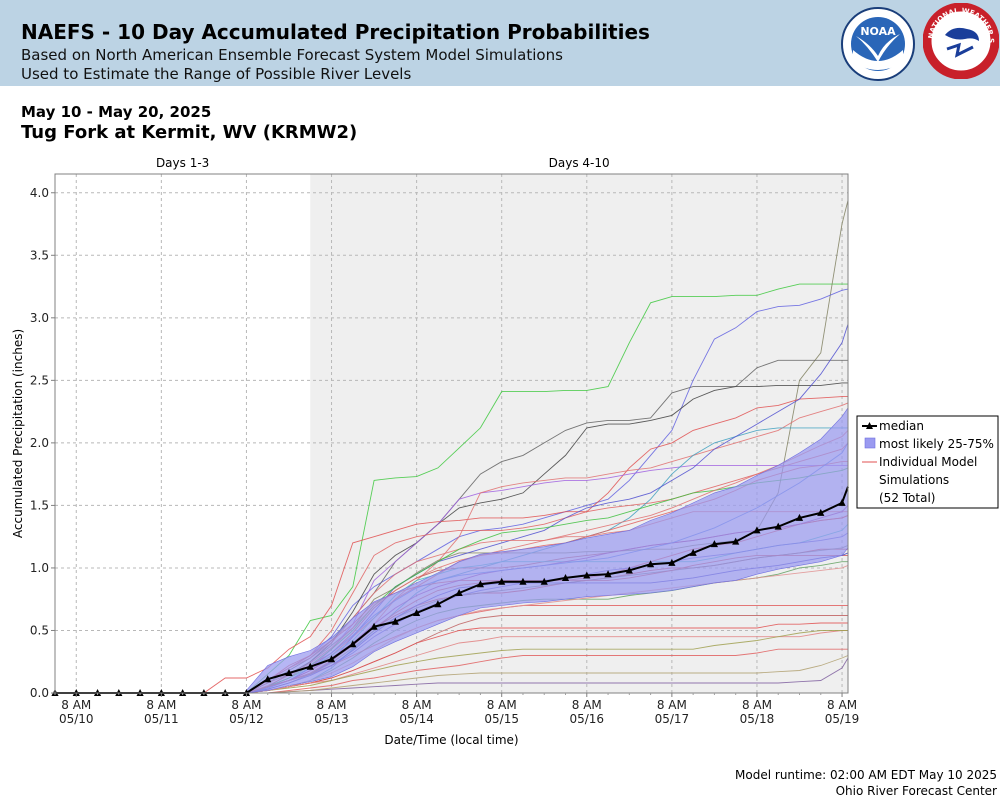  I want to click on x-tick-date-label: 05/14, so click(416, 719).